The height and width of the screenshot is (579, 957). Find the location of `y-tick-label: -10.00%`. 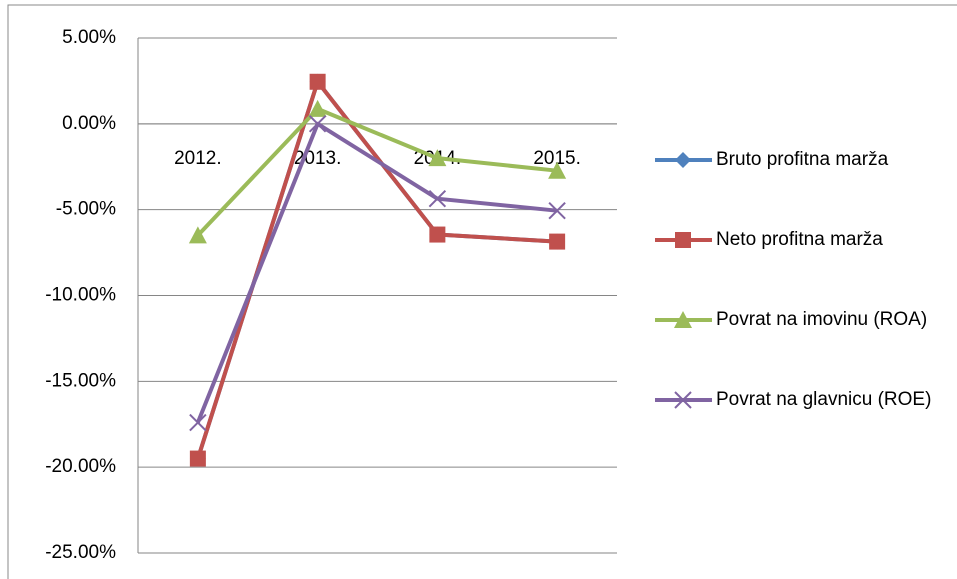

y-tick-label: -10.00% is located at coordinates (80, 295).